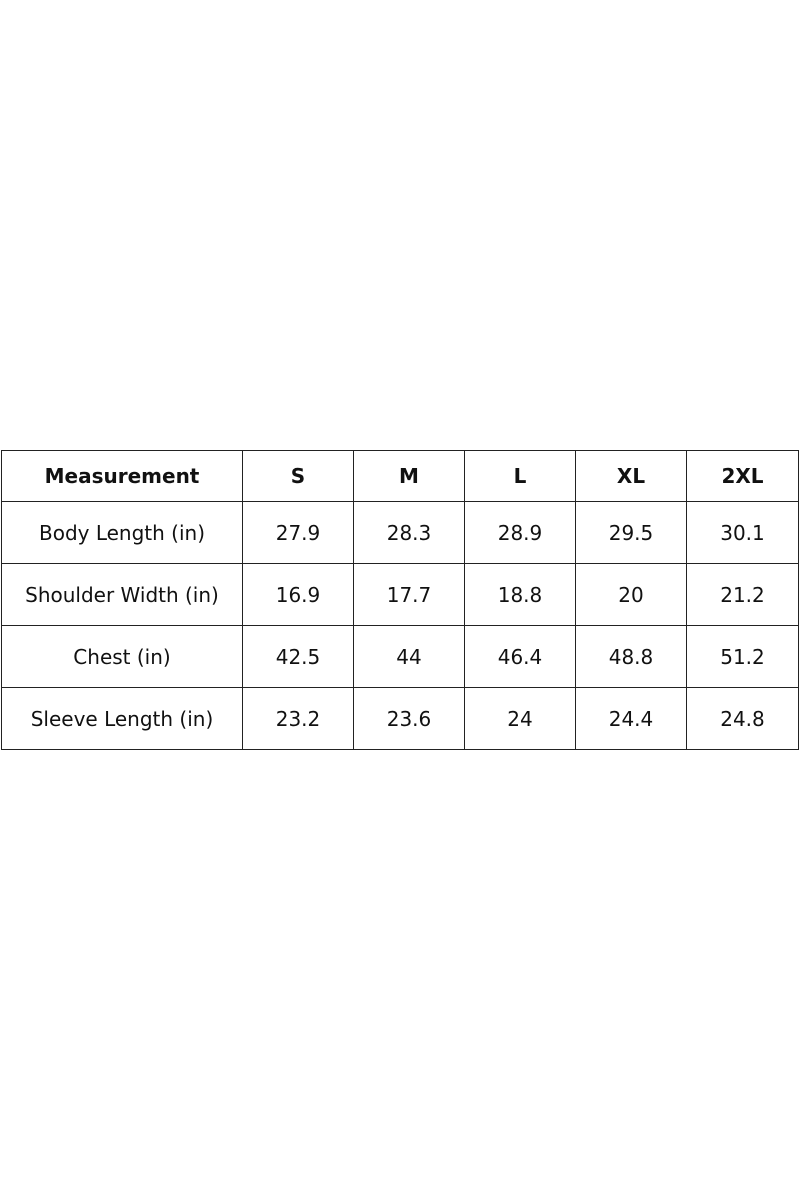  I want to click on header-row: Measurement S M L XL 2XL, so click(400, 476).